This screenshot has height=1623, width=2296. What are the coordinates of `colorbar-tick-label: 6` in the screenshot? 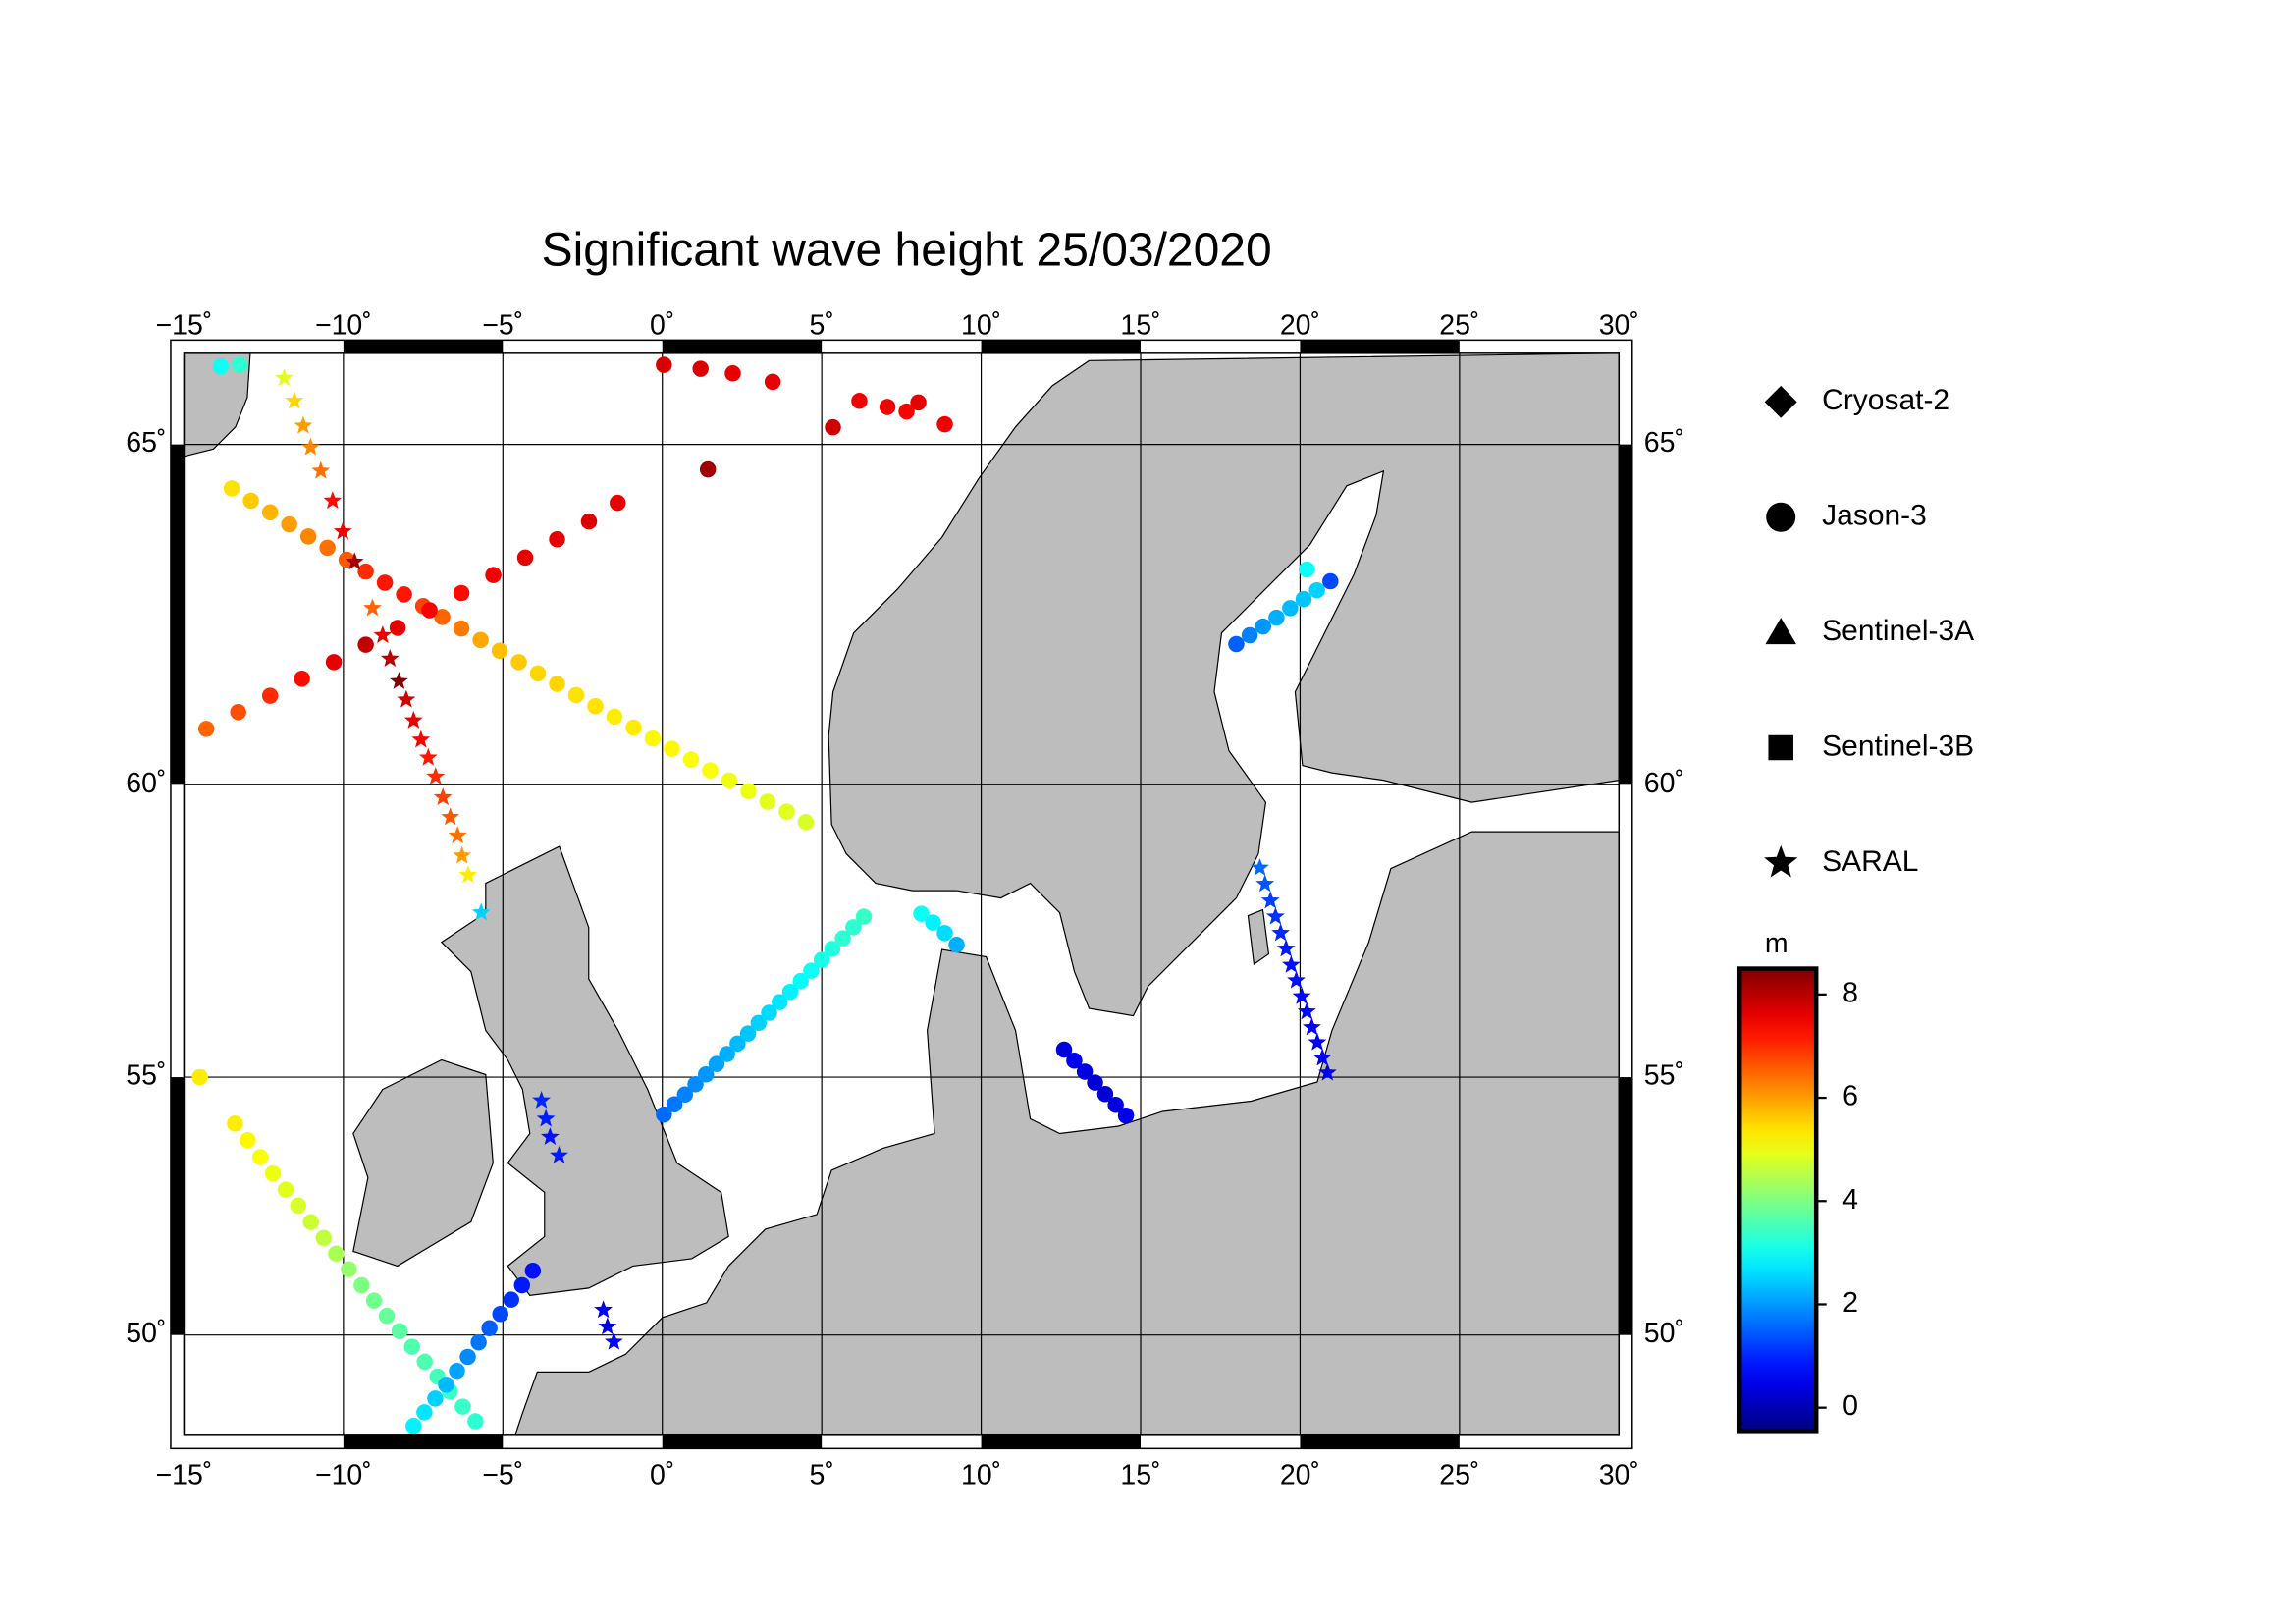 It's located at (1850, 1096).